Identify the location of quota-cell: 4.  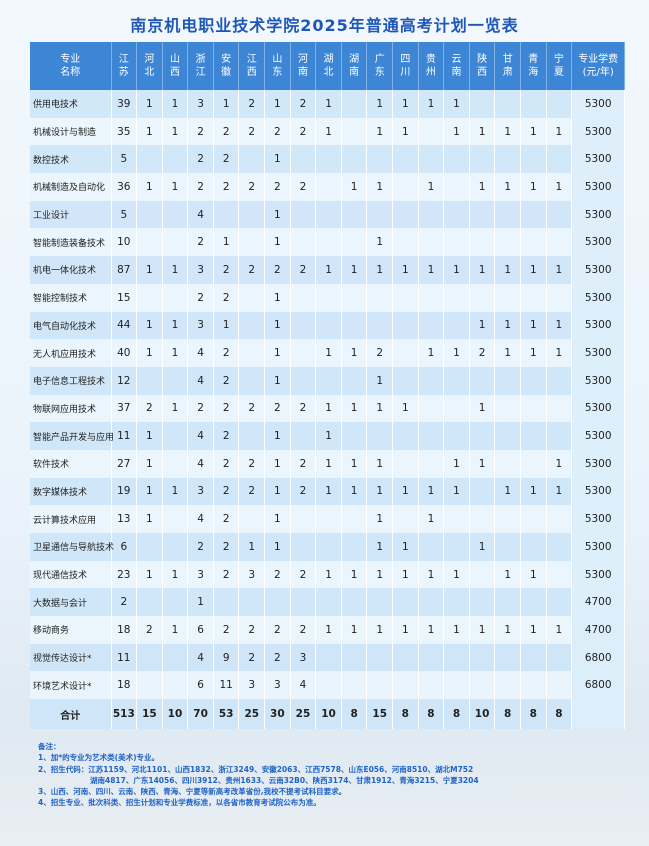
(200, 463).